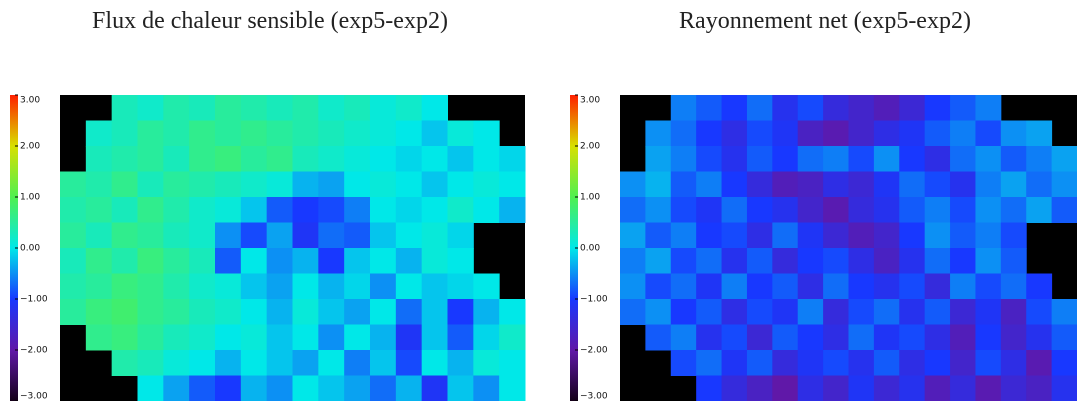 The width and height of the screenshot is (1077, 401). I want to click on colorbar-tick-label: −1.00, so click(34, 300).